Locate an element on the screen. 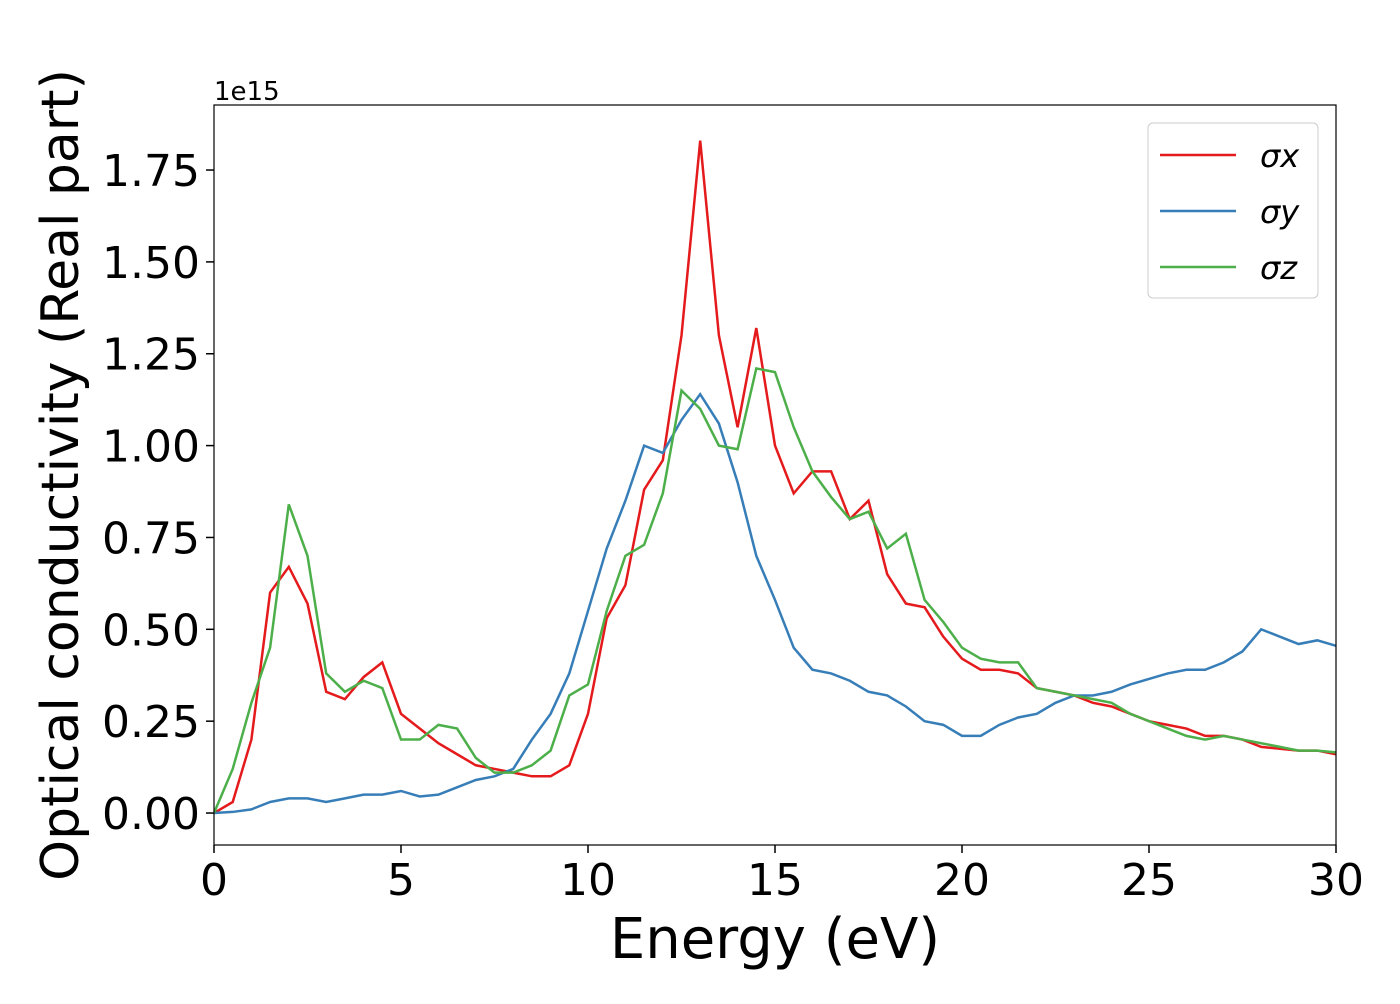  x-tick-label: 5 is located at coordinates (401, 880).